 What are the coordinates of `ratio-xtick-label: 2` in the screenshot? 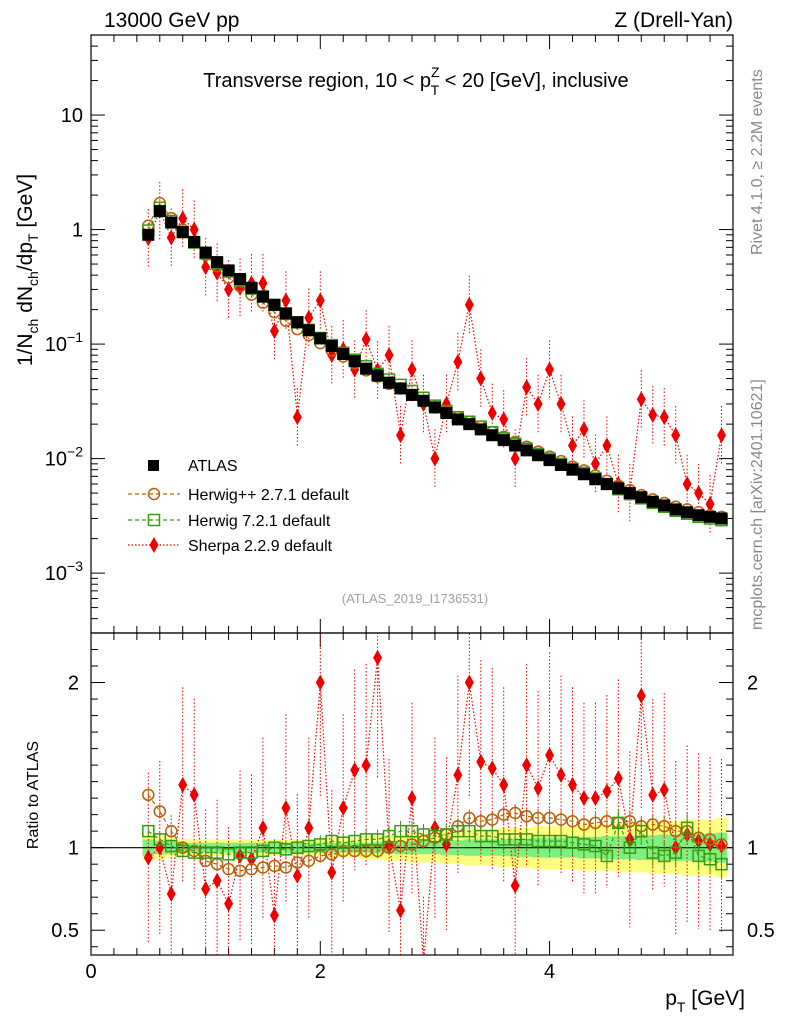 It's located at (320, 972).